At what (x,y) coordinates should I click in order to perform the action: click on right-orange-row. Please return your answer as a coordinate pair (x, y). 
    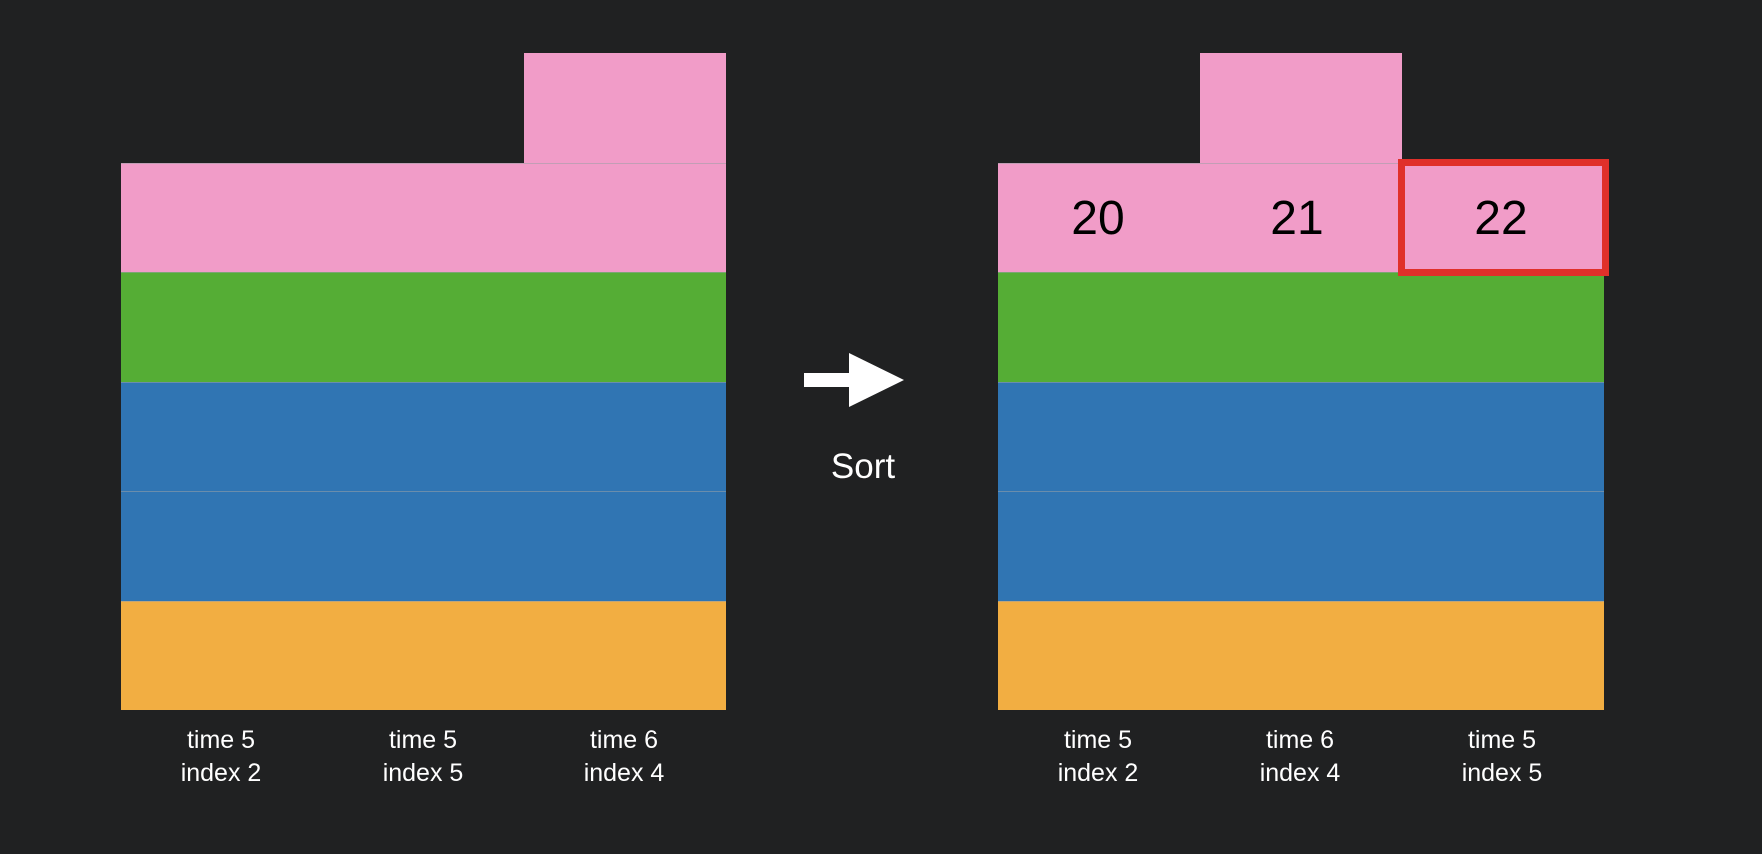
    Looking at the image, I should click on (1301, 655).